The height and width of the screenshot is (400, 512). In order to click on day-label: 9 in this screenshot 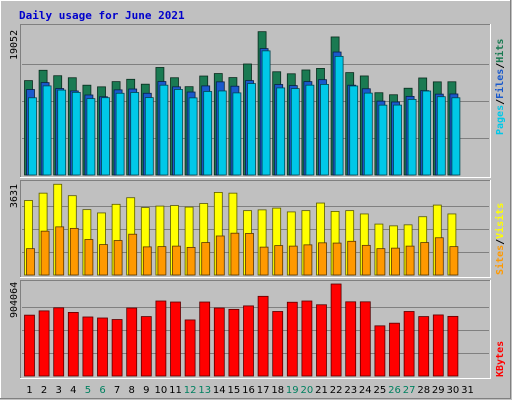, I will do `click(146, 390)`.